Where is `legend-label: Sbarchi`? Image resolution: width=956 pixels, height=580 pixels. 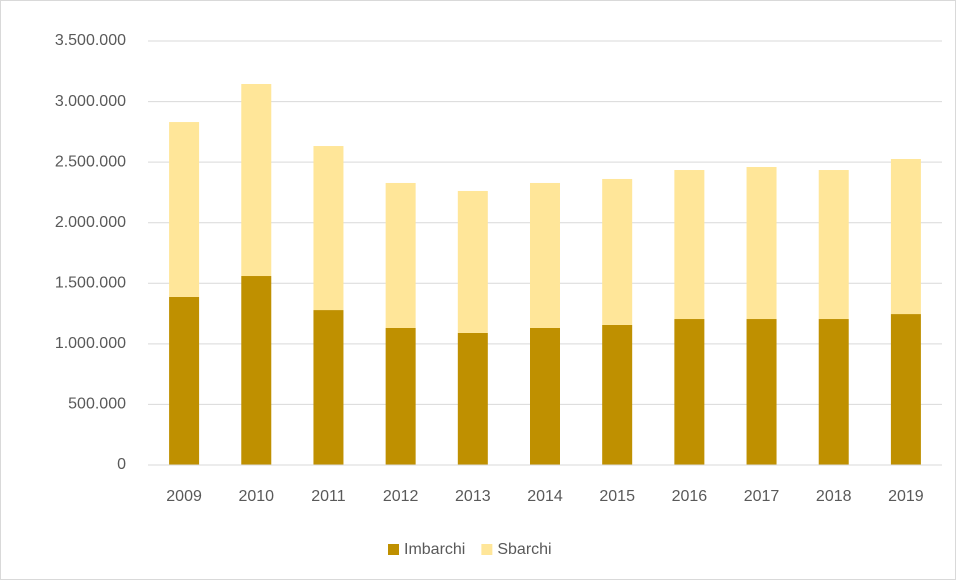
legend-label: Sbarchi is located at coordinates (524, 549).